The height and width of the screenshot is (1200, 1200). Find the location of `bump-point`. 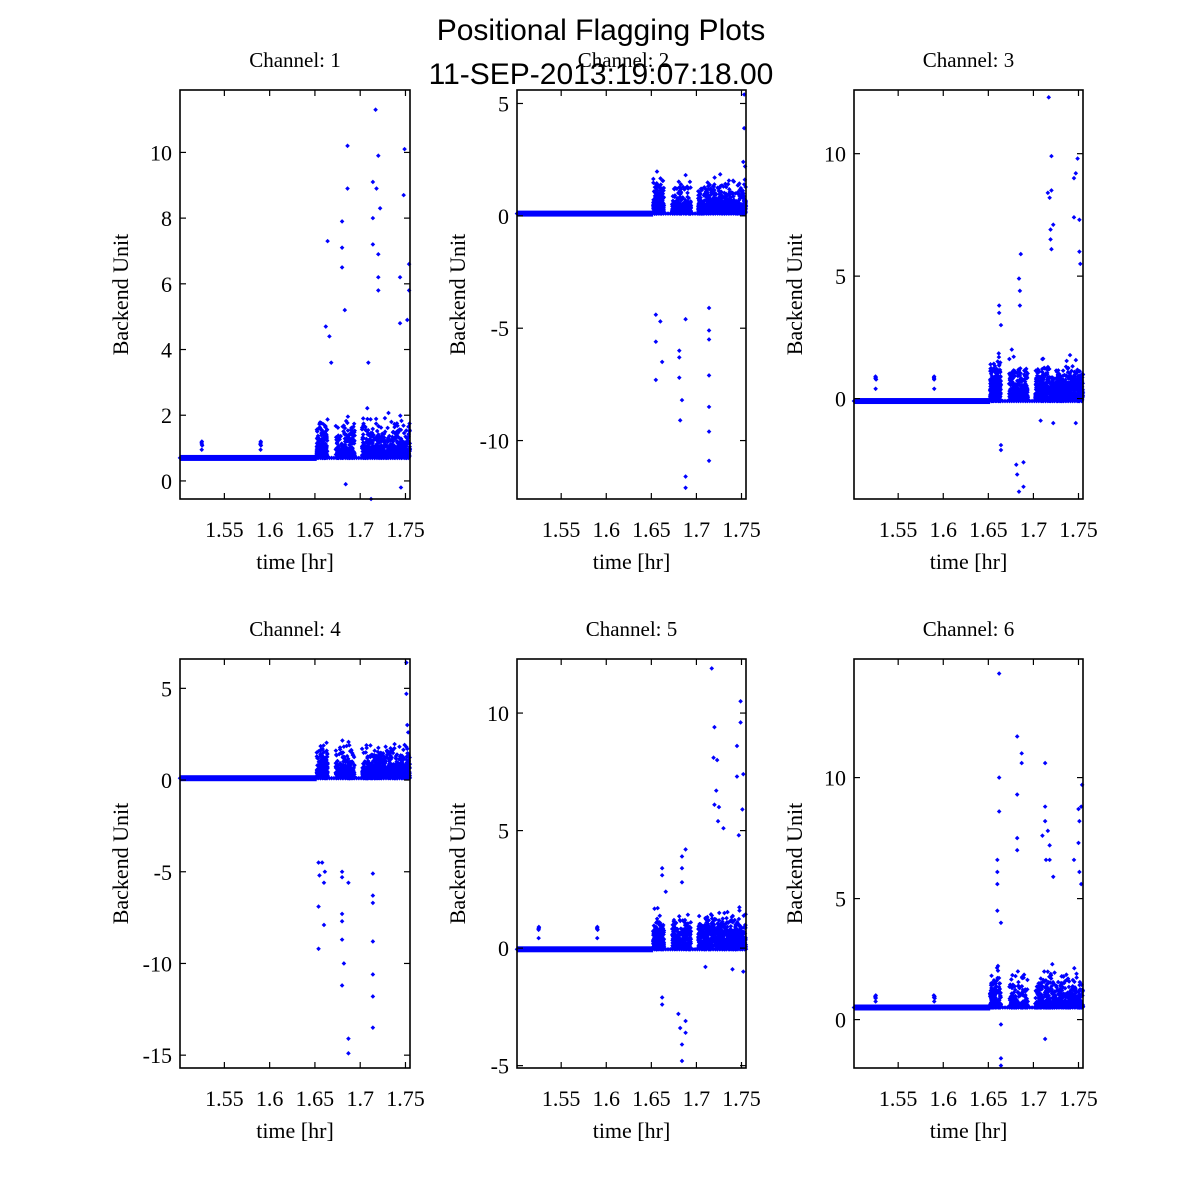

bump-point is located at coordinates (875, 389).